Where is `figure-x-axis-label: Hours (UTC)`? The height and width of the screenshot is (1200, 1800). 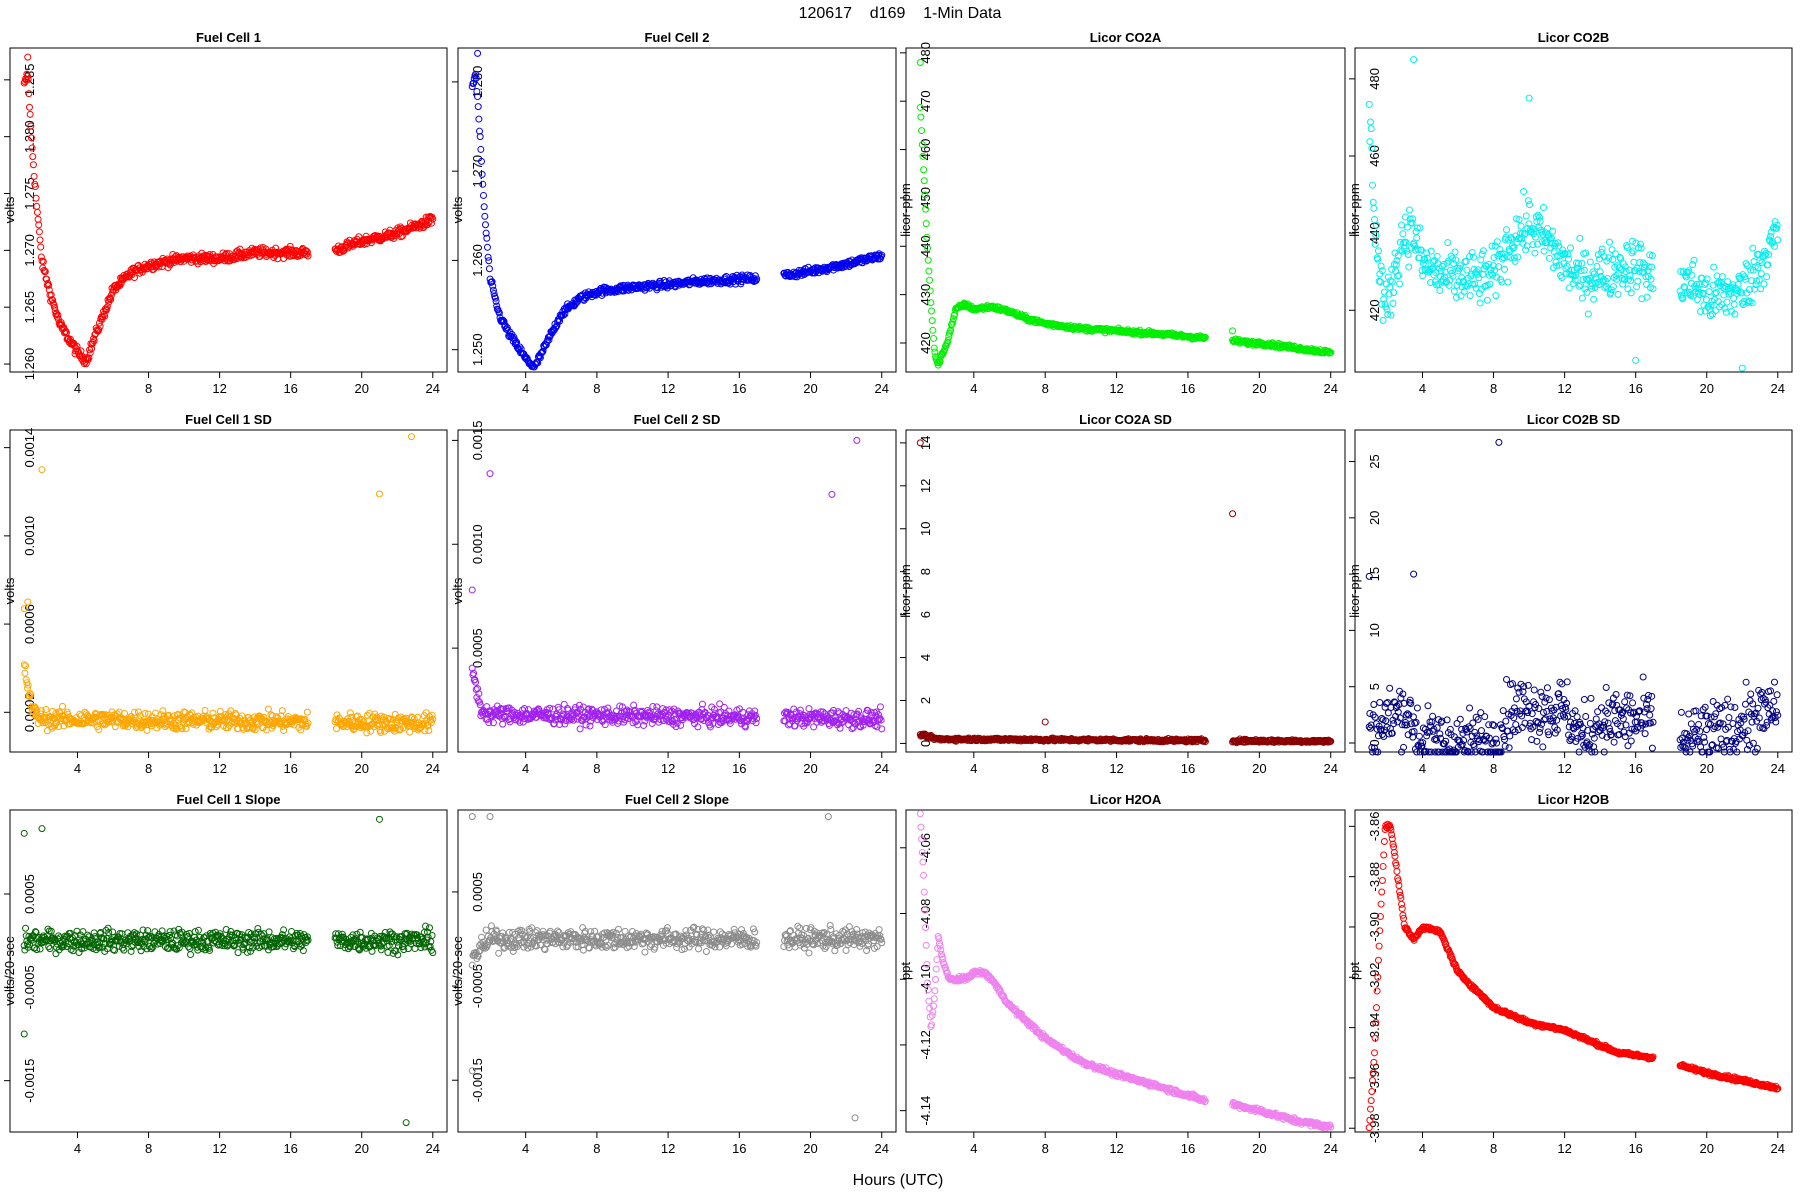 figure-x-axis-label: Hours (UTC) is located at coordinates (898, 1180).